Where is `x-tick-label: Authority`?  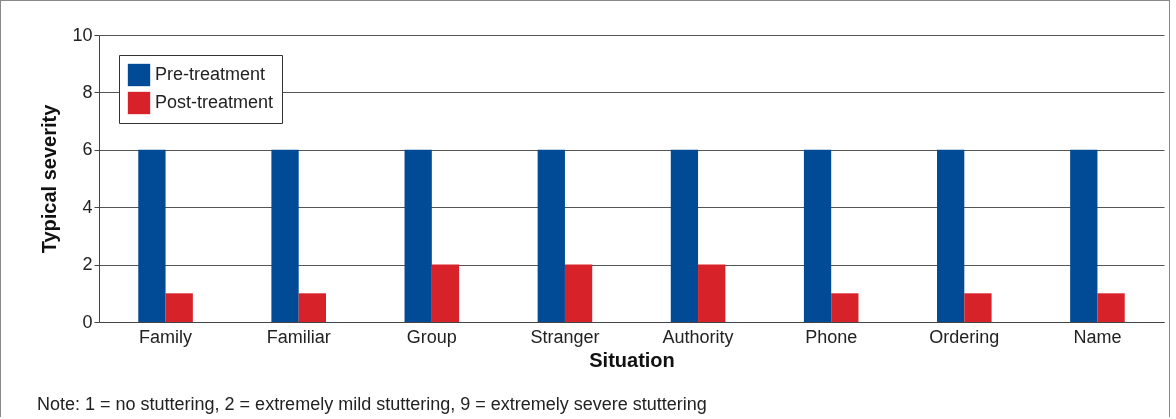
x-tick-label: Authority is located at coordinates (698, 336).